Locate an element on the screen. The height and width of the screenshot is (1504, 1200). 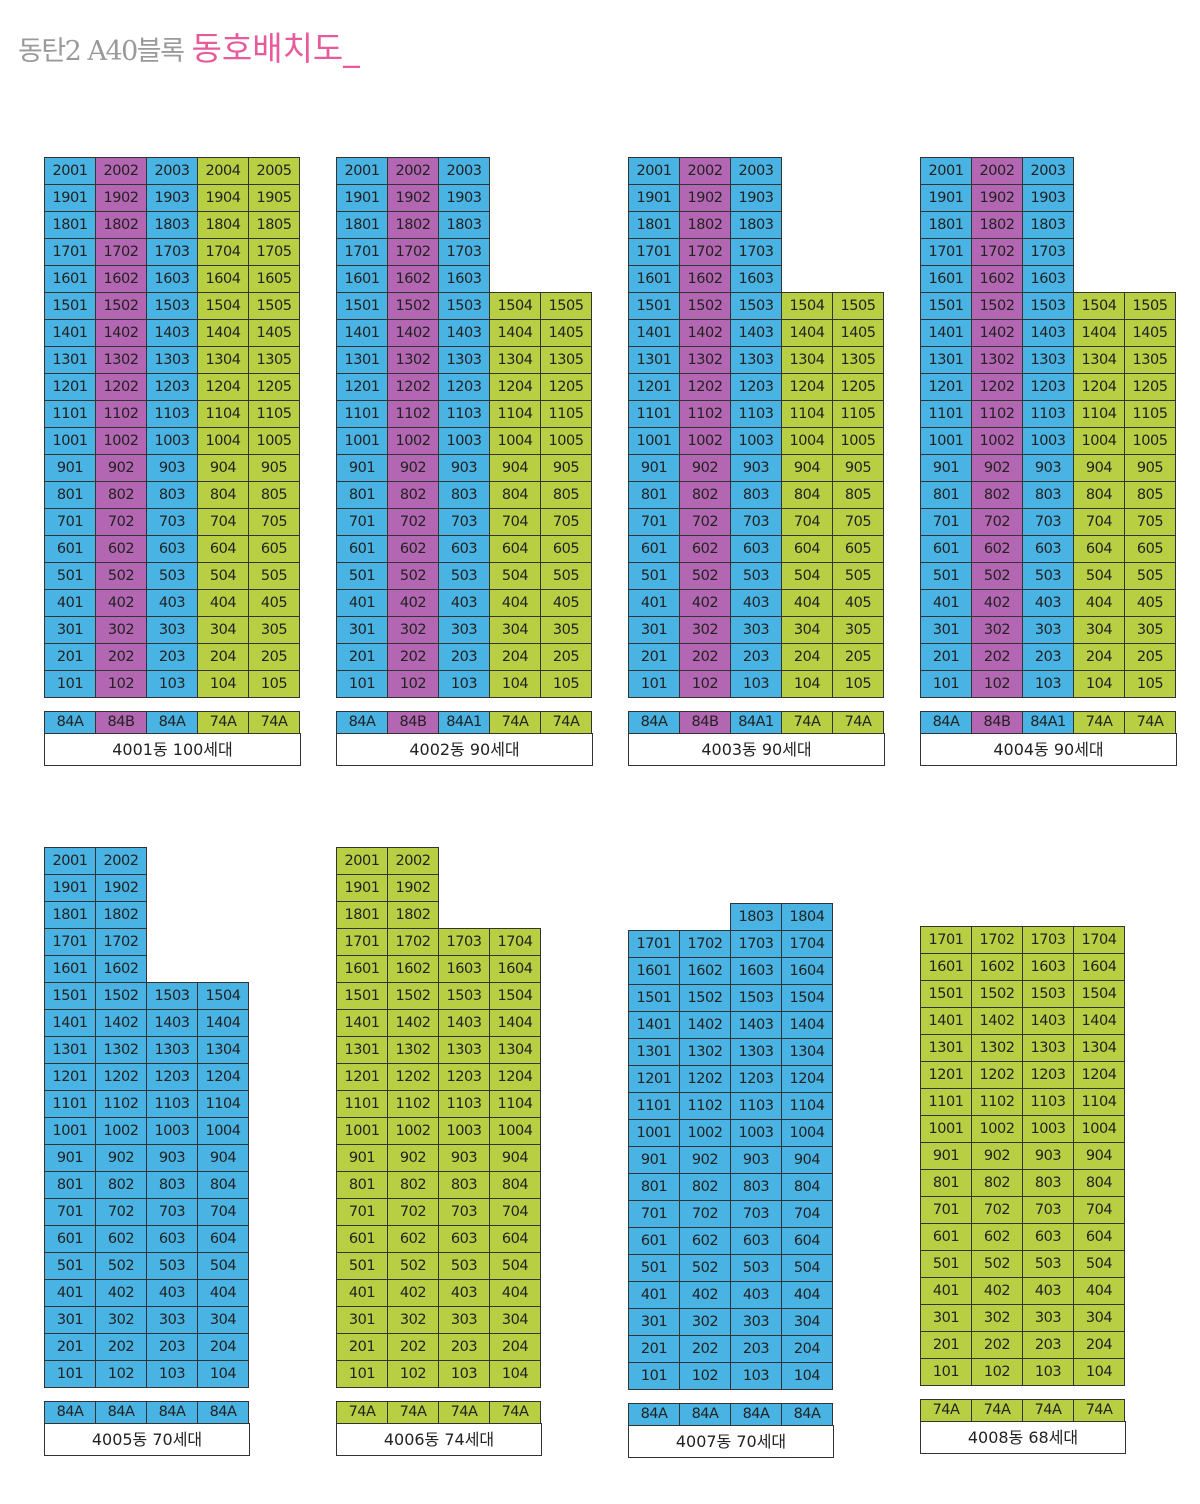
floor-row: 301 302 303 304 305 is located at coordinates (172, 630).